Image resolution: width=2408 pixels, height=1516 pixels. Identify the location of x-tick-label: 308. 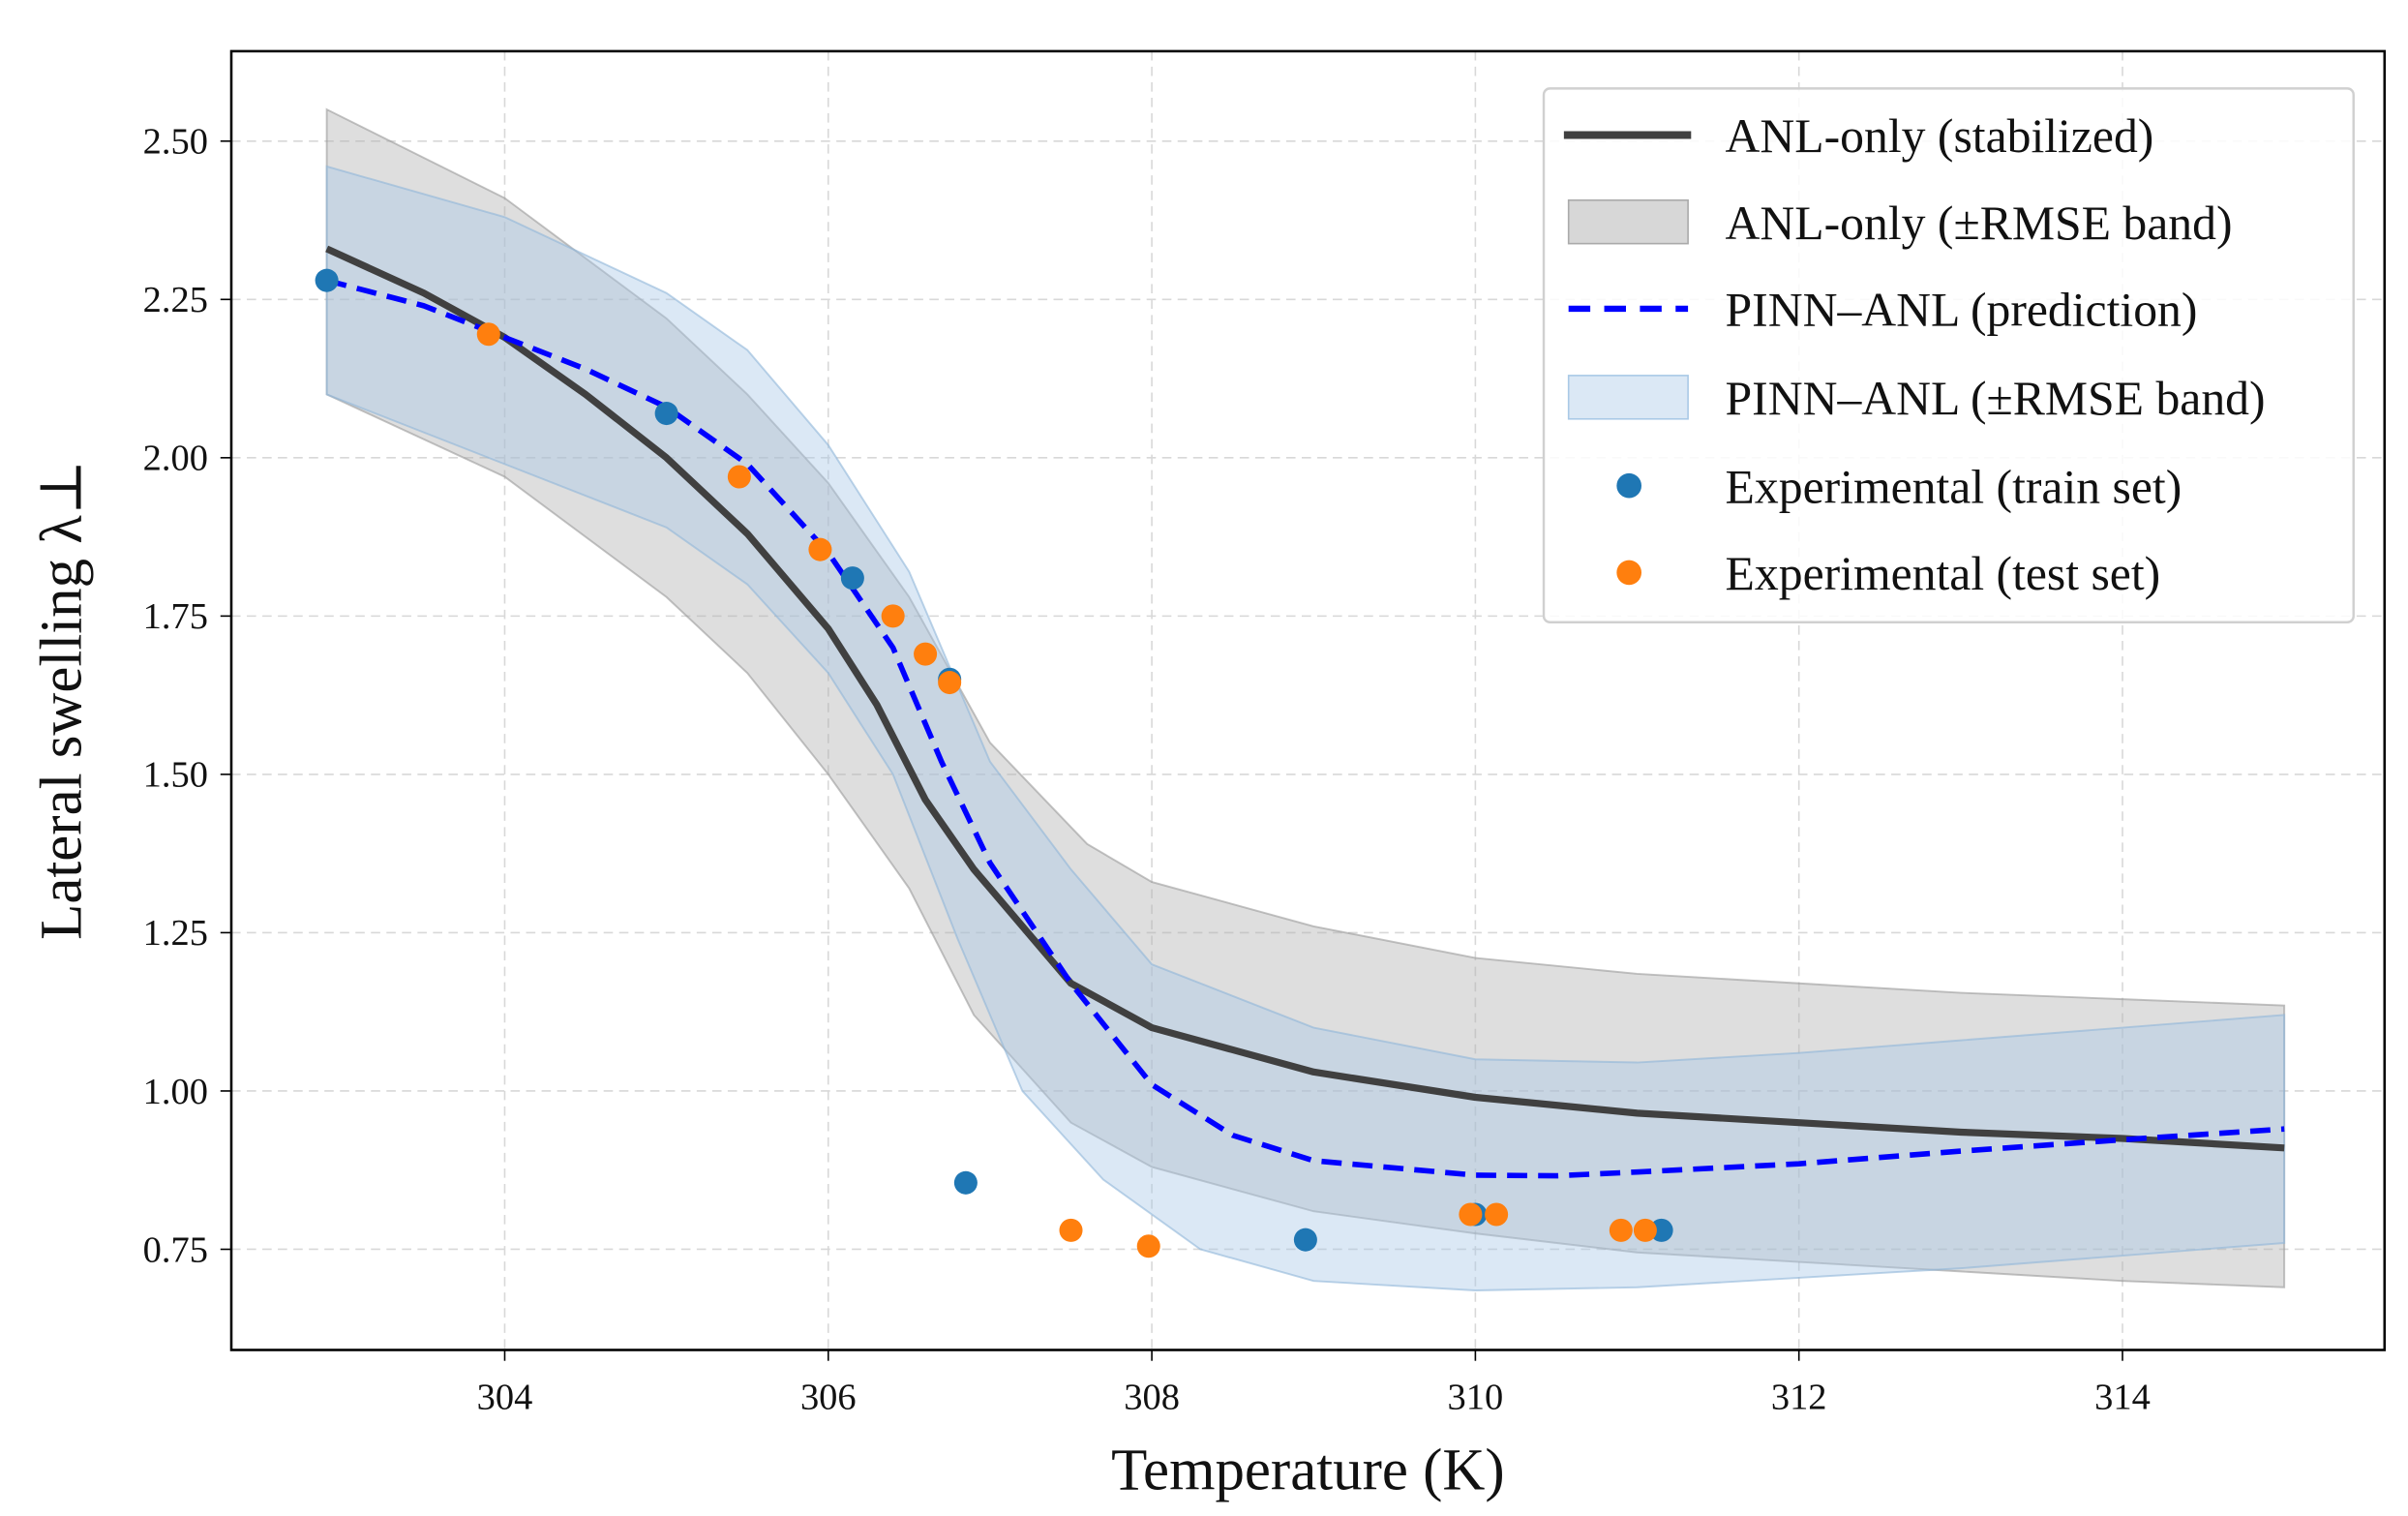
(1152, 1397).